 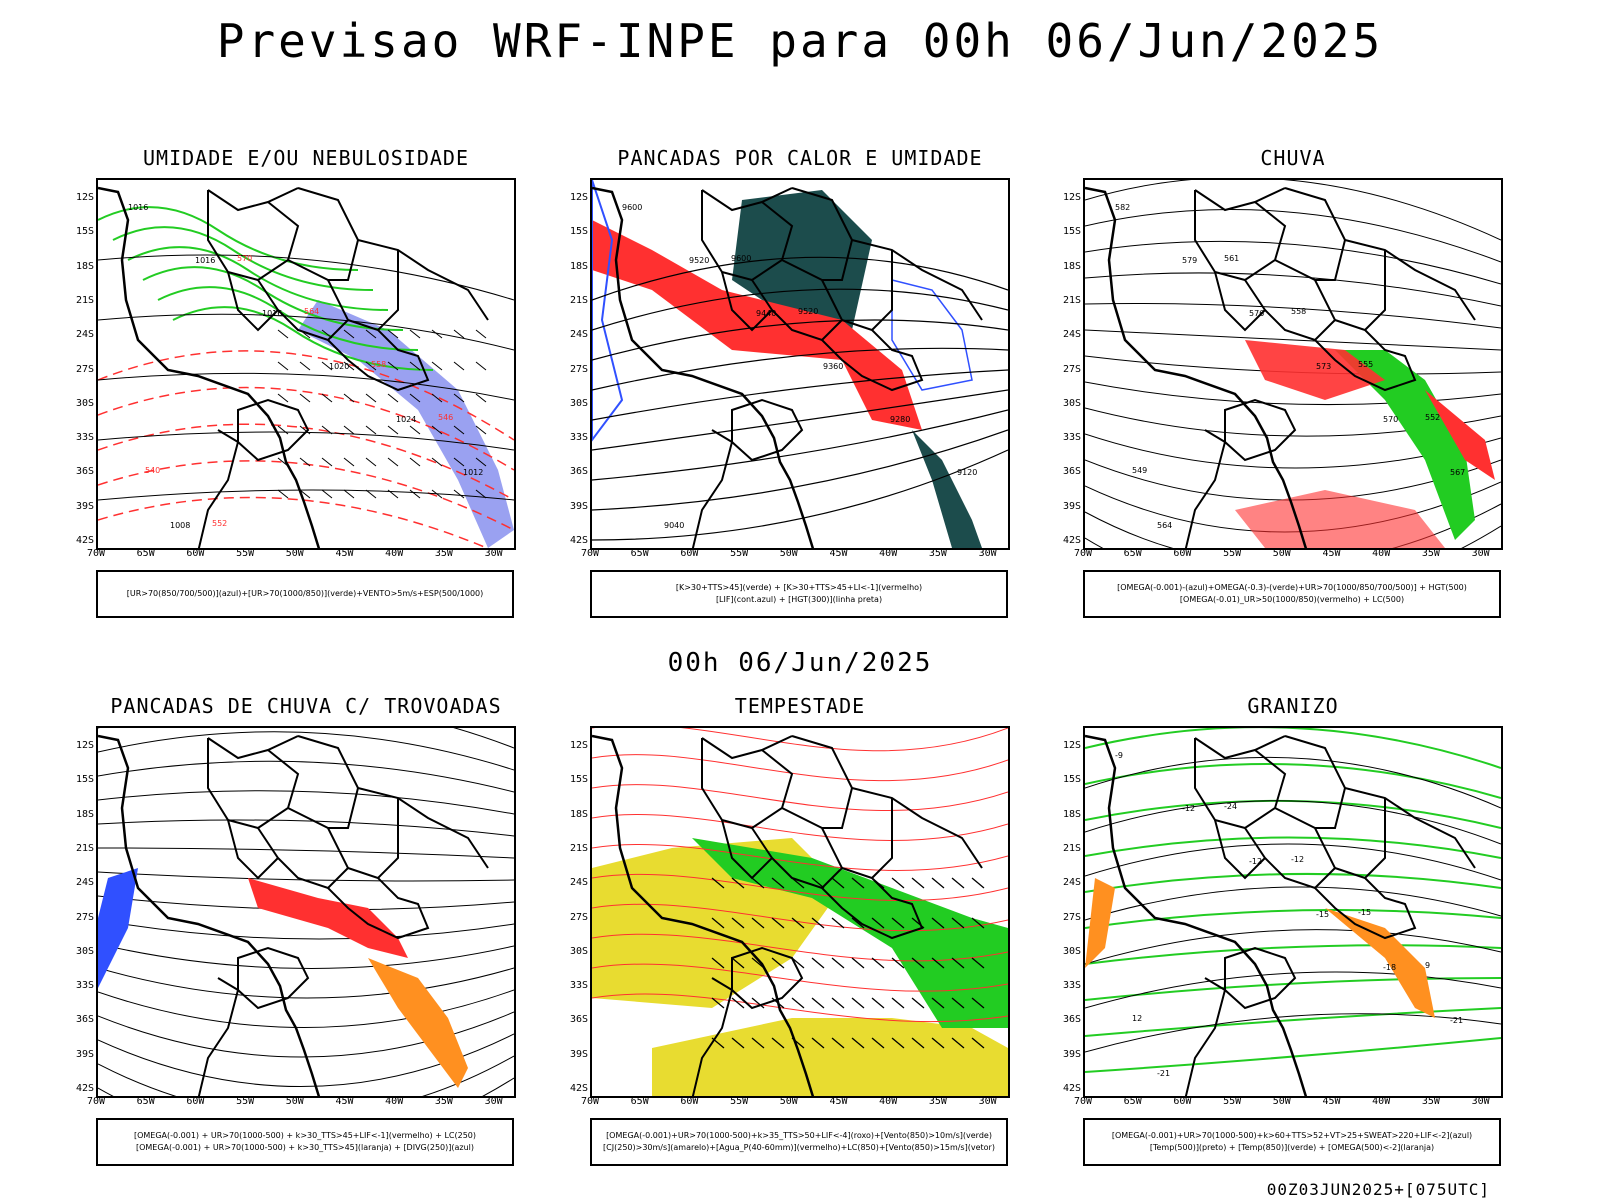 I want to click on longitude-tick-label: 55W, so click(x=245, y=553).